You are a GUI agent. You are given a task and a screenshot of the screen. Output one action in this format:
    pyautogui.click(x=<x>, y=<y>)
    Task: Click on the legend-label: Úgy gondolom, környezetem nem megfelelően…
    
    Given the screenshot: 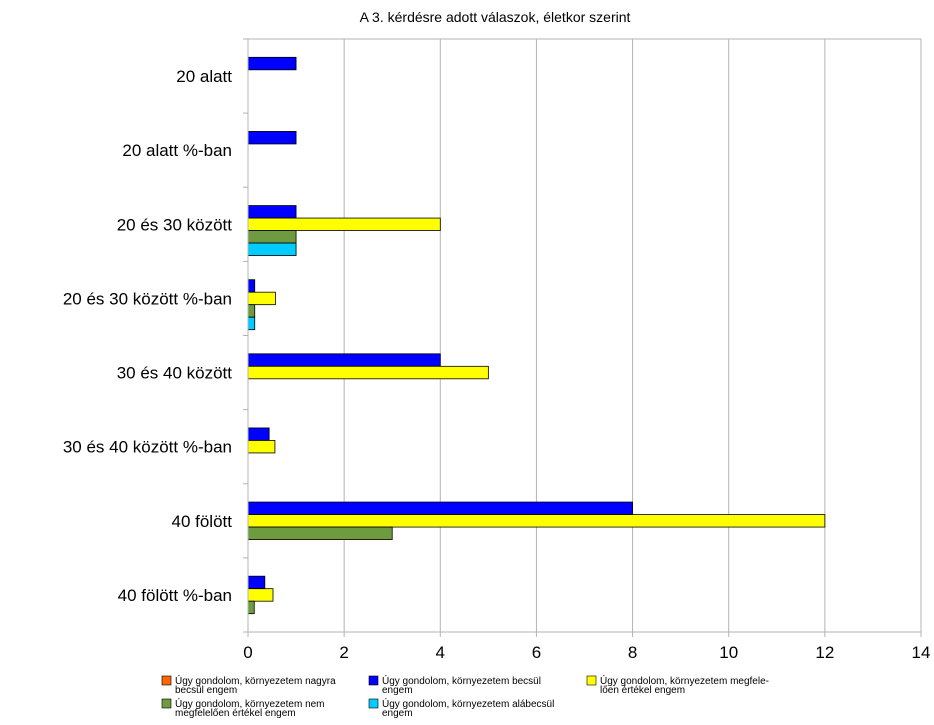 What is the action you would take?
    pyautogui.click(x=250, y=708)
    